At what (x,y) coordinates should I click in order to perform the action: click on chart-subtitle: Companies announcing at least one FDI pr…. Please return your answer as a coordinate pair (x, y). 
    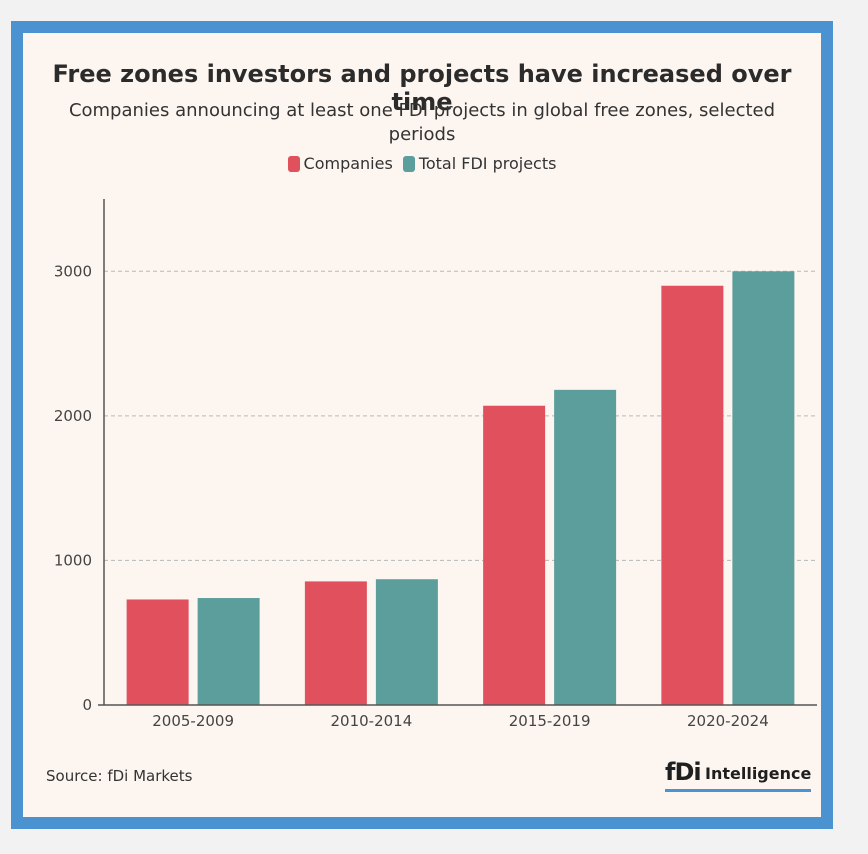
    Looking at the image, I should click on (422, 122).